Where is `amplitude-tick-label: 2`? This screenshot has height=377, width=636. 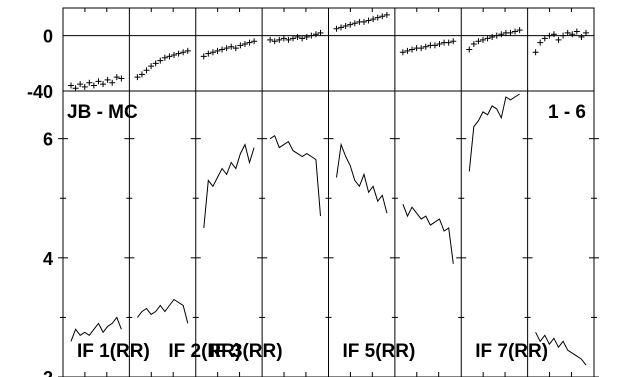 amplitude-tick-label: 2 is located at coordinates (48, 372).